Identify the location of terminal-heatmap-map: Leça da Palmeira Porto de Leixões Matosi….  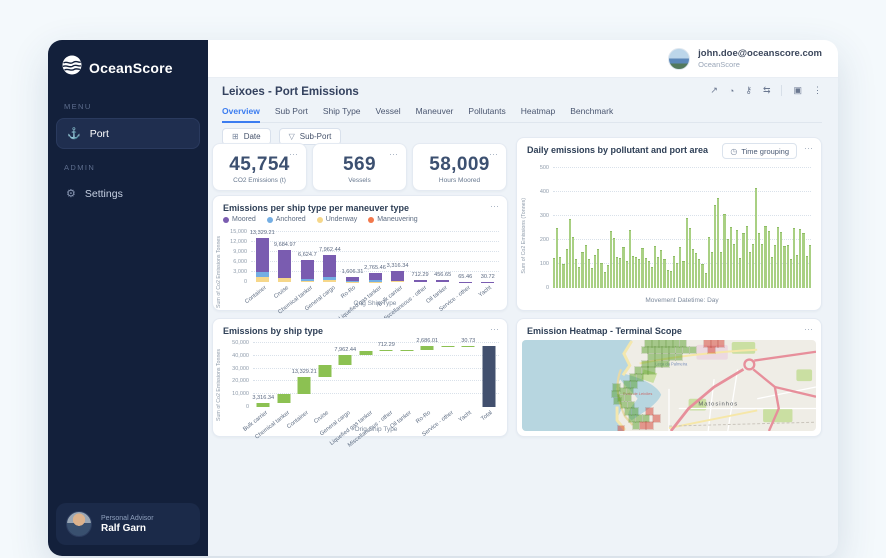
(669, 385).